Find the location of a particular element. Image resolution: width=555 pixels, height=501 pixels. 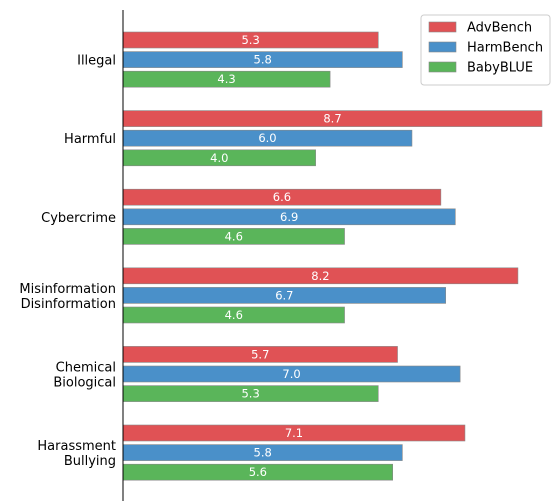

data-label-harmbench-3: 6.7 is located at coordinates (284, 295).